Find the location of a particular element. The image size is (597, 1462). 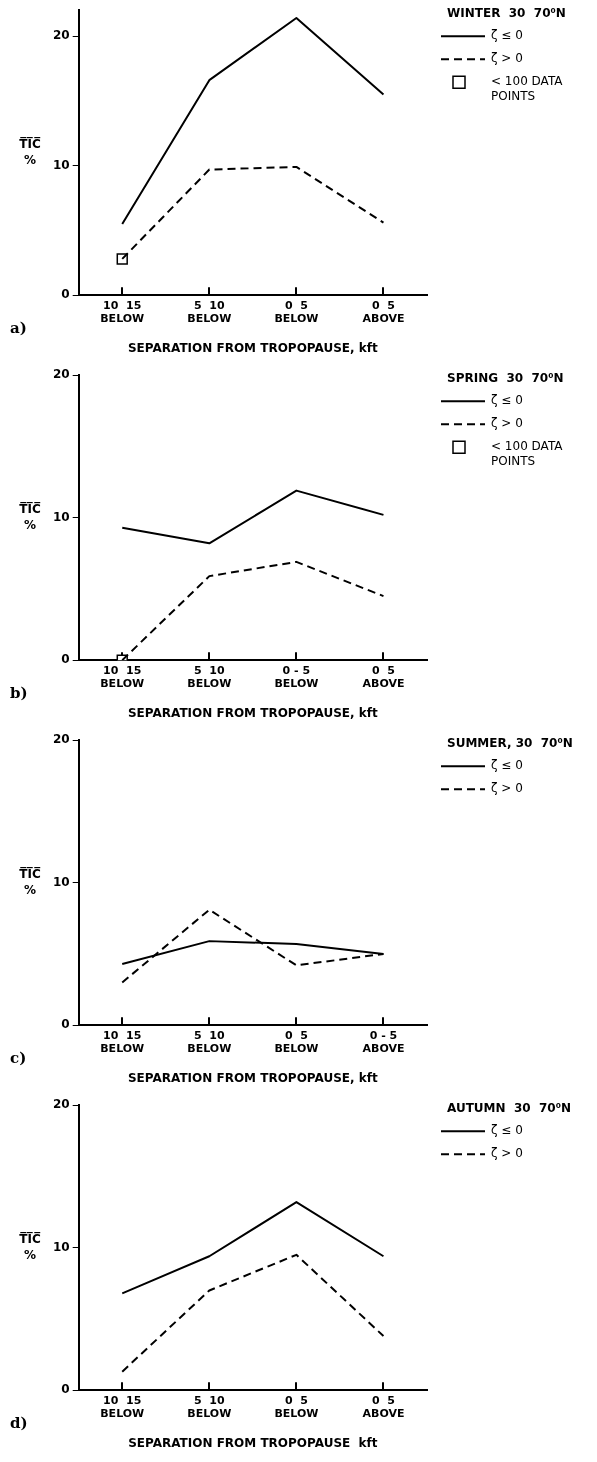

line-series is located at coordinates (253, 1313).